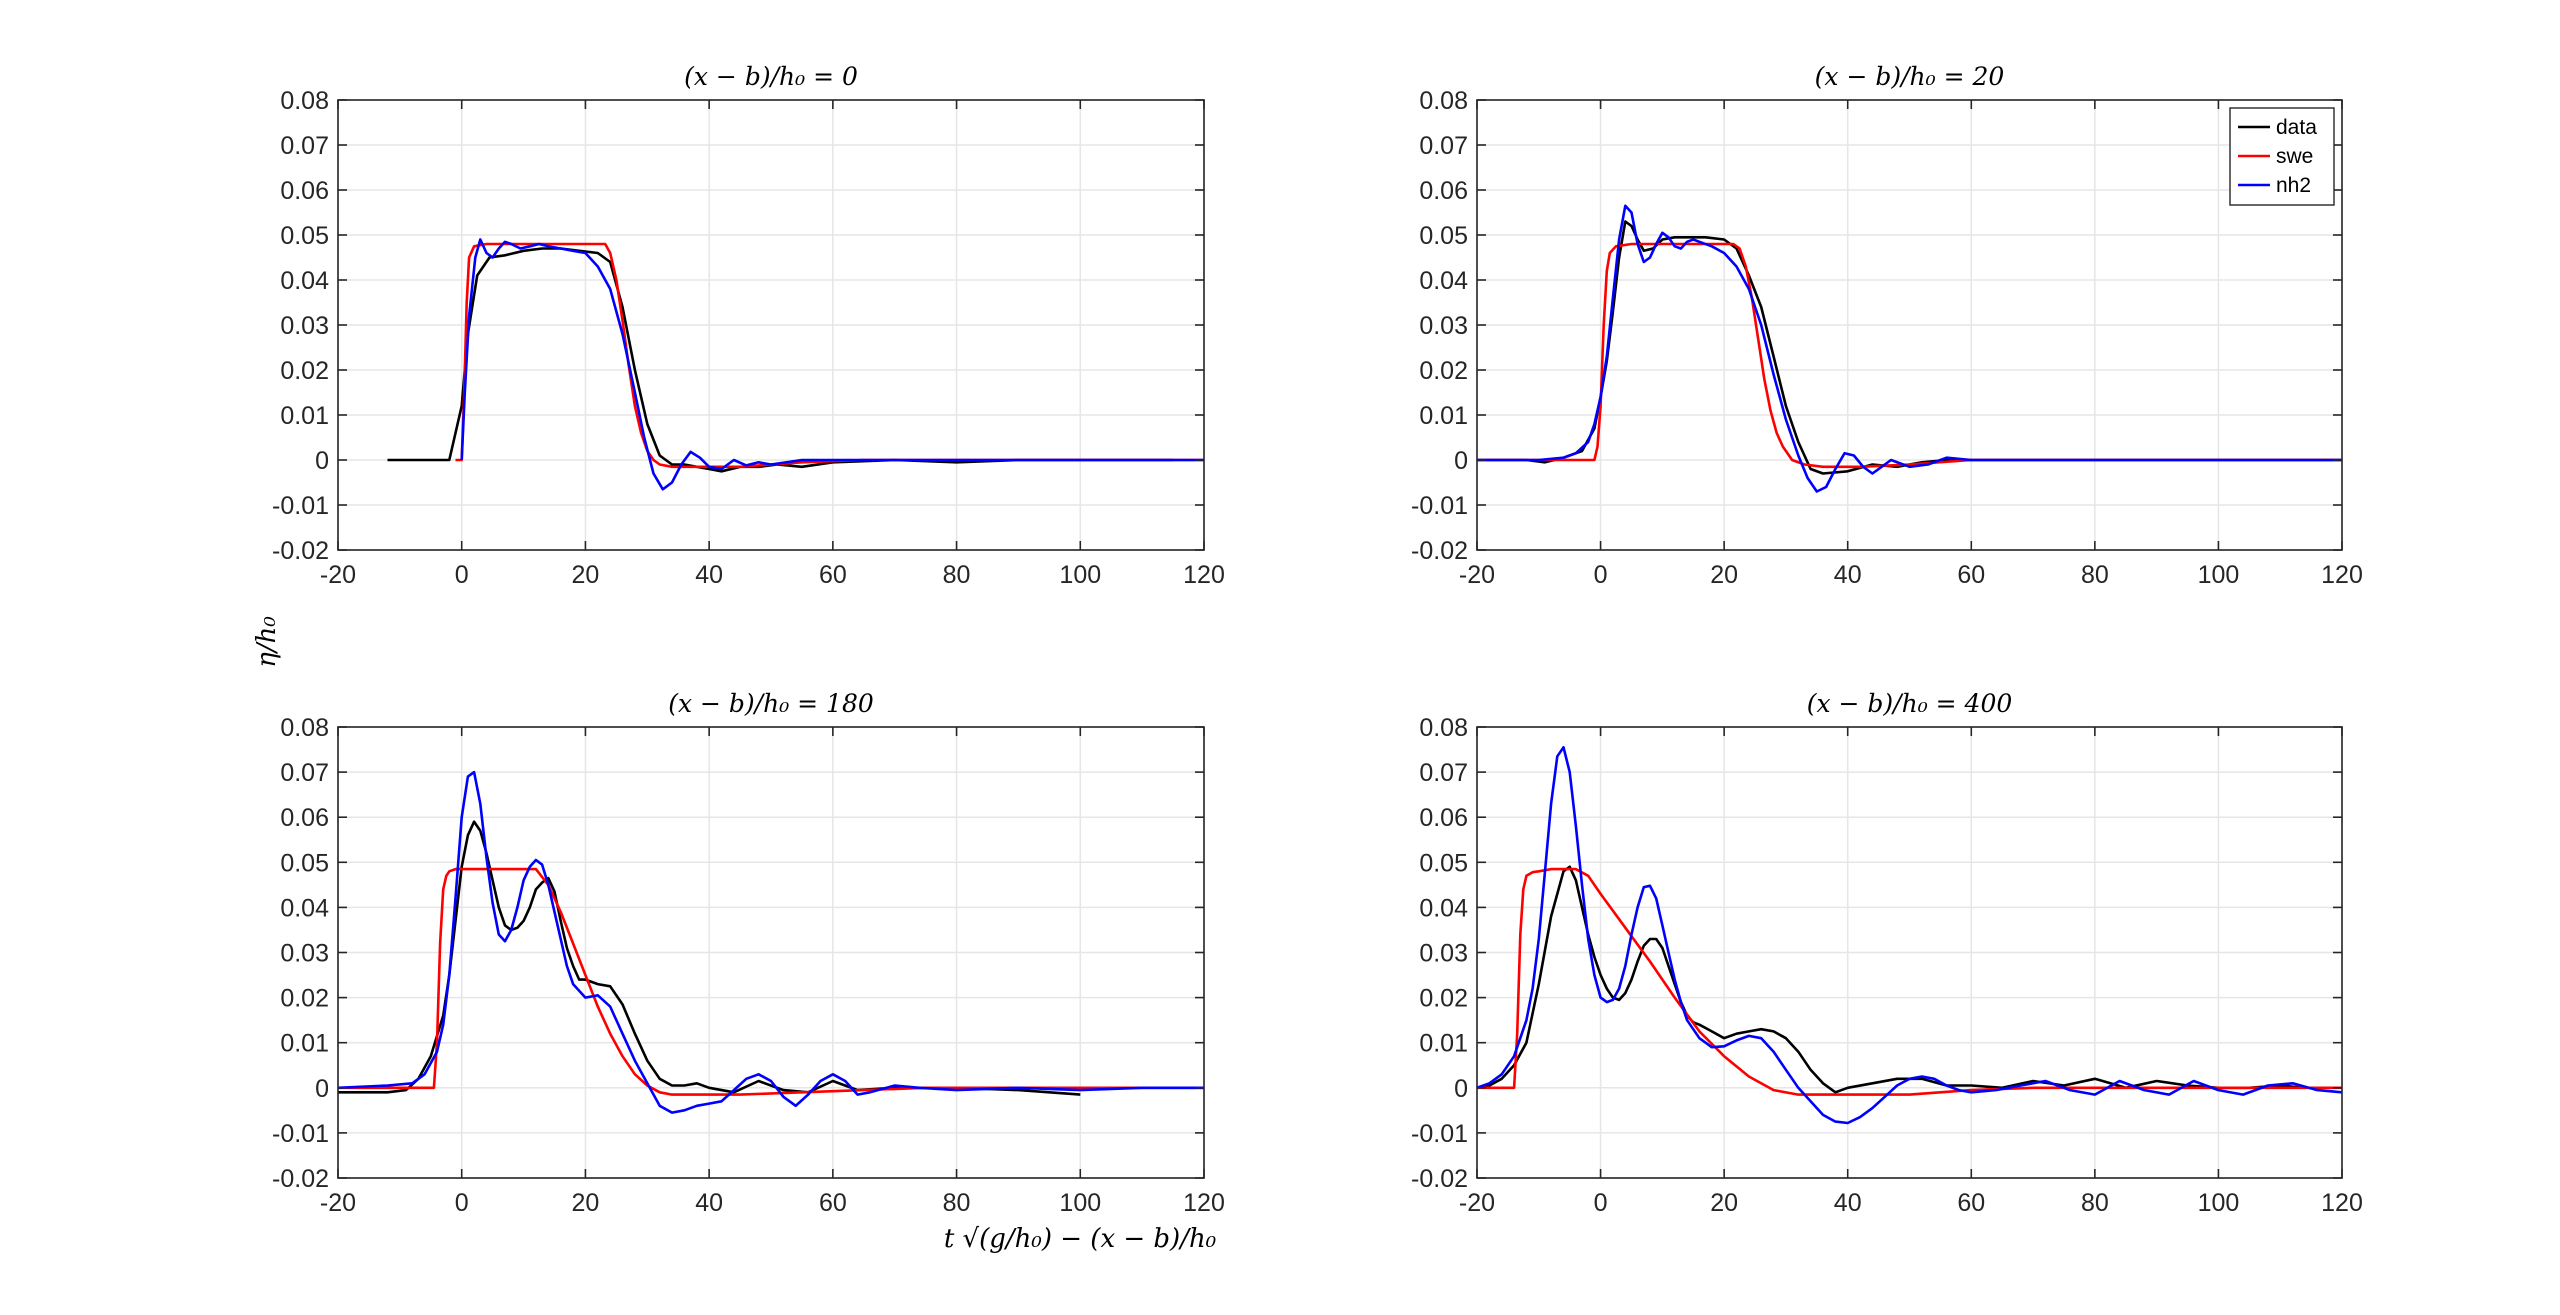  Describe the element at coordinates (1910, 703) in the screenshot. I see `subplot-title: (x − b)/h₀ = 400` at that location.